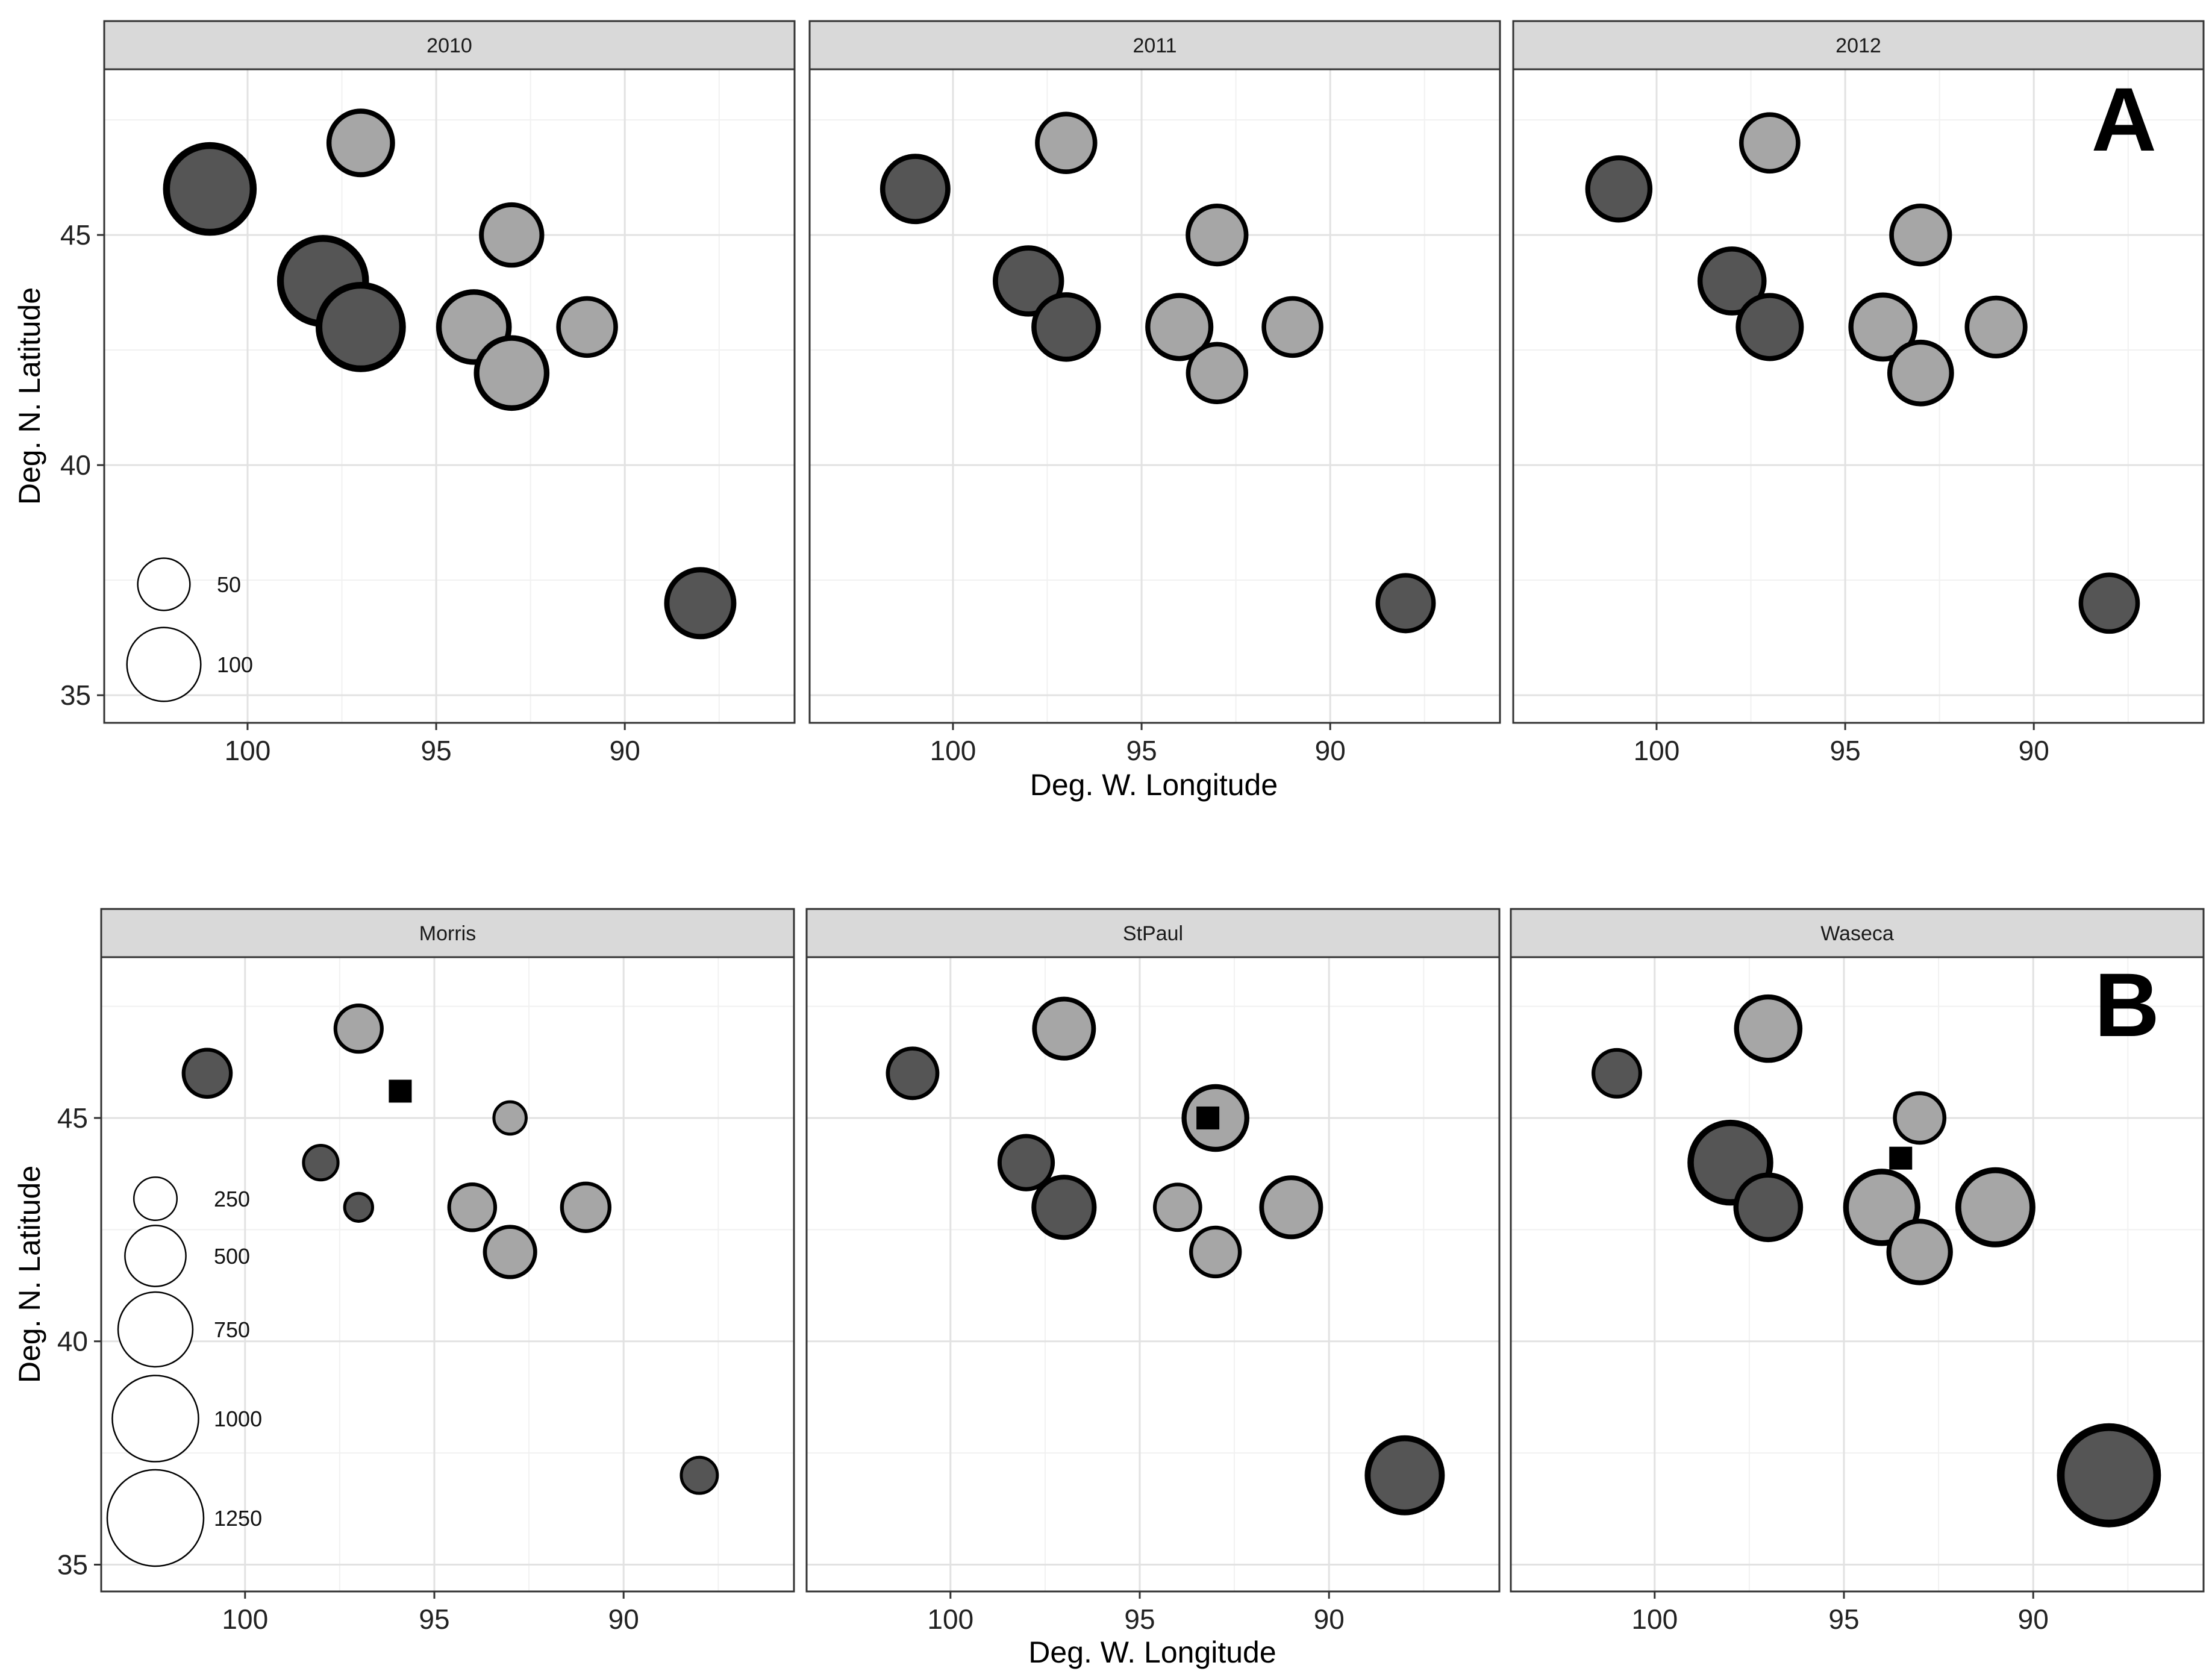  I want to click on y-tick-label: 45, so click(72, 1118).